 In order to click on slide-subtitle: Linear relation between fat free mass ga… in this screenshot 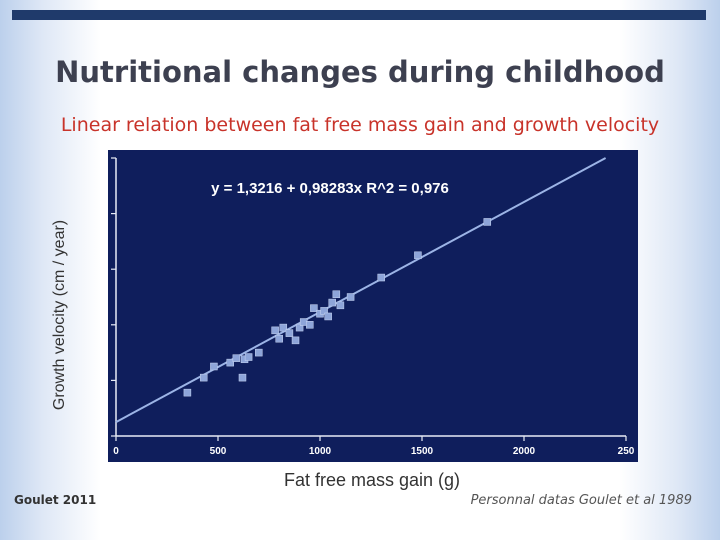, I will do `click(360, 125)`.